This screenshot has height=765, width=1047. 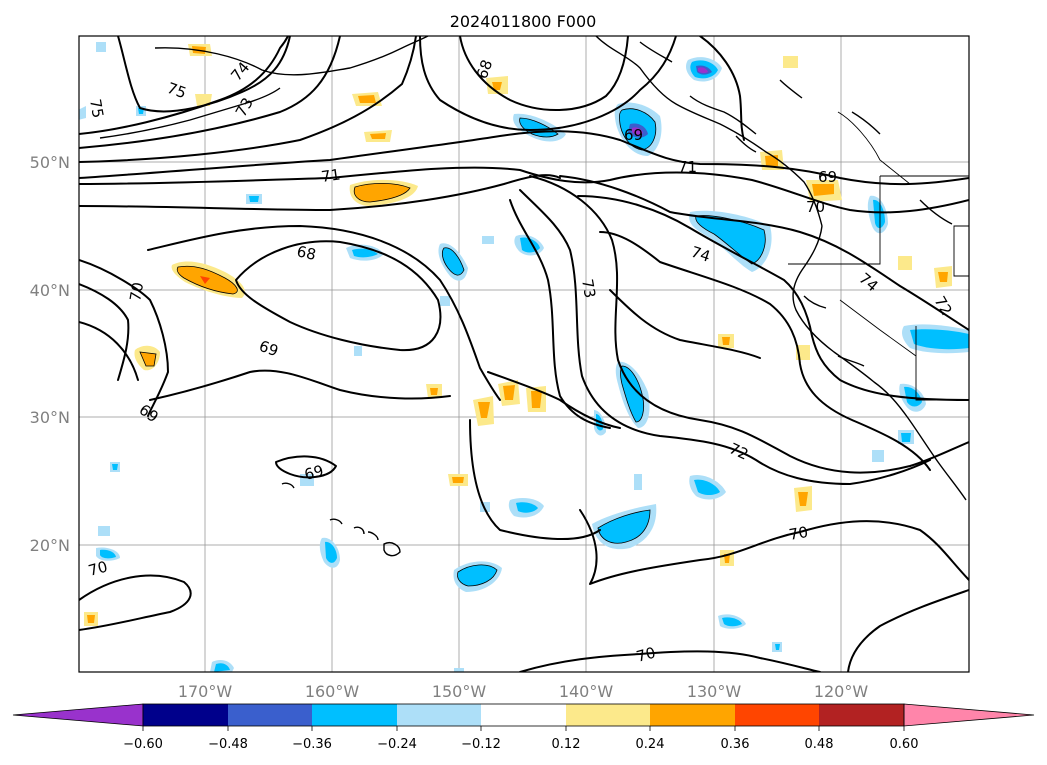 I want to click on colorbar-ticks, so click(x=523, y=728).